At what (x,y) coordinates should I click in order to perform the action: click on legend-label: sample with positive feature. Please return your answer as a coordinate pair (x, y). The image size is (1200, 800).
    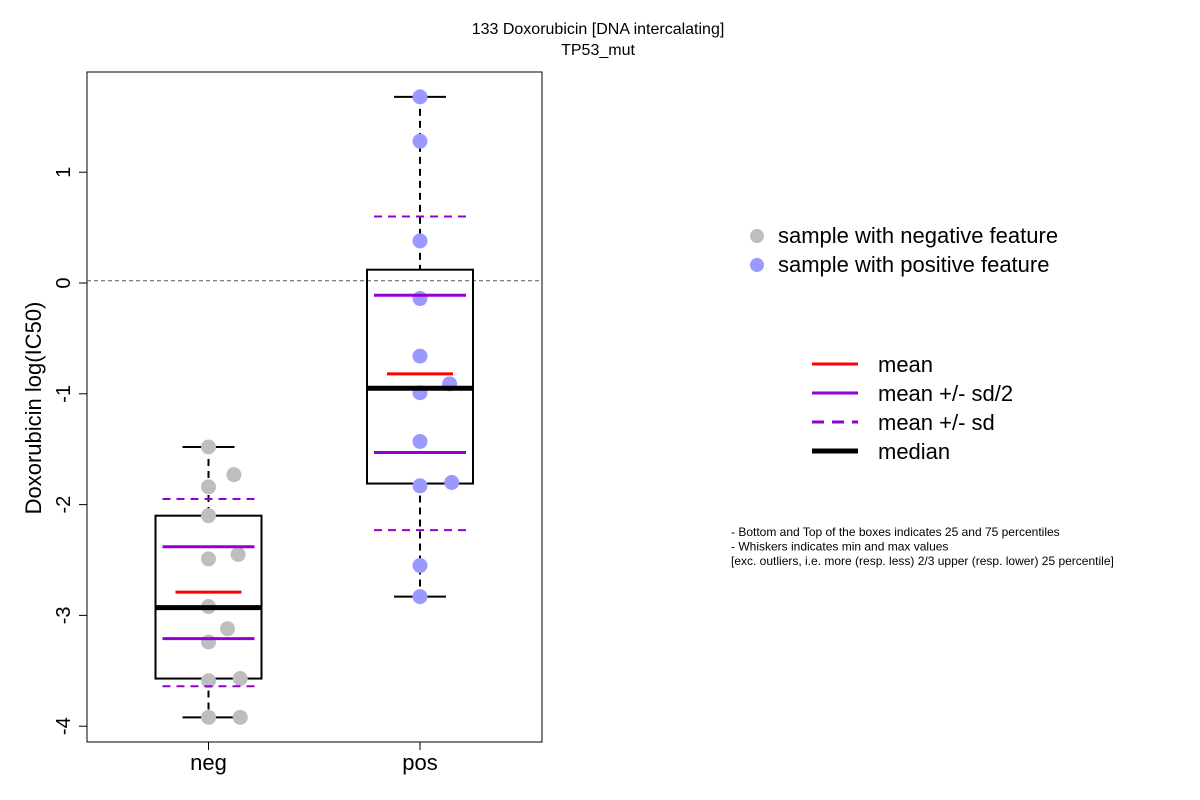
    Looking at the image, I should click on (913, 264).